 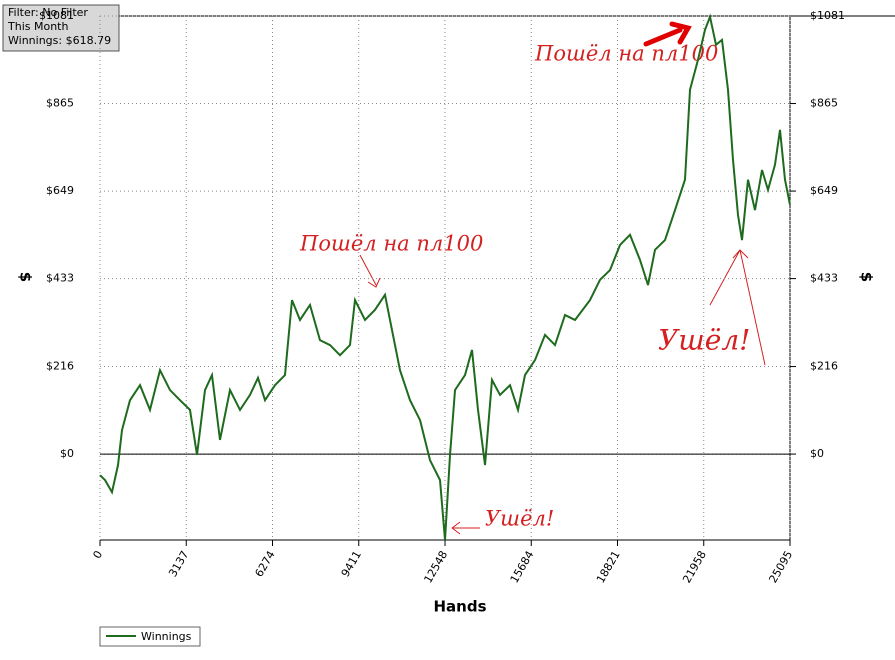 I want to click on info-line: This Month, so click(x=37, y=26).